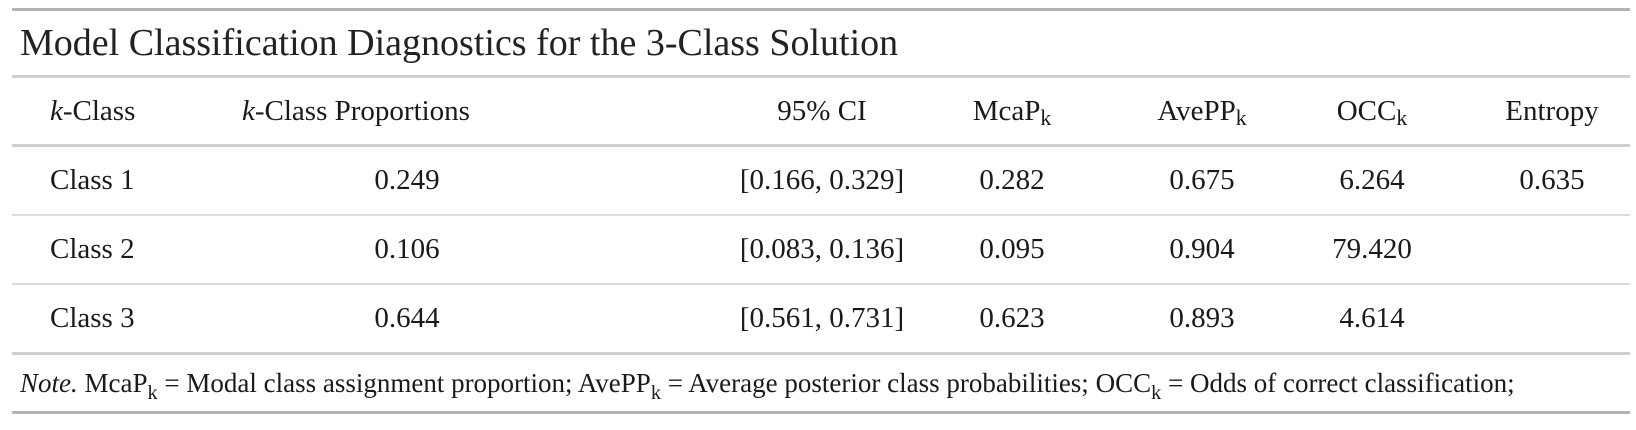 The height and width of the screenshot is (430, 1636). I want to click on note-term-occ: OCC, so click(1123, 383).